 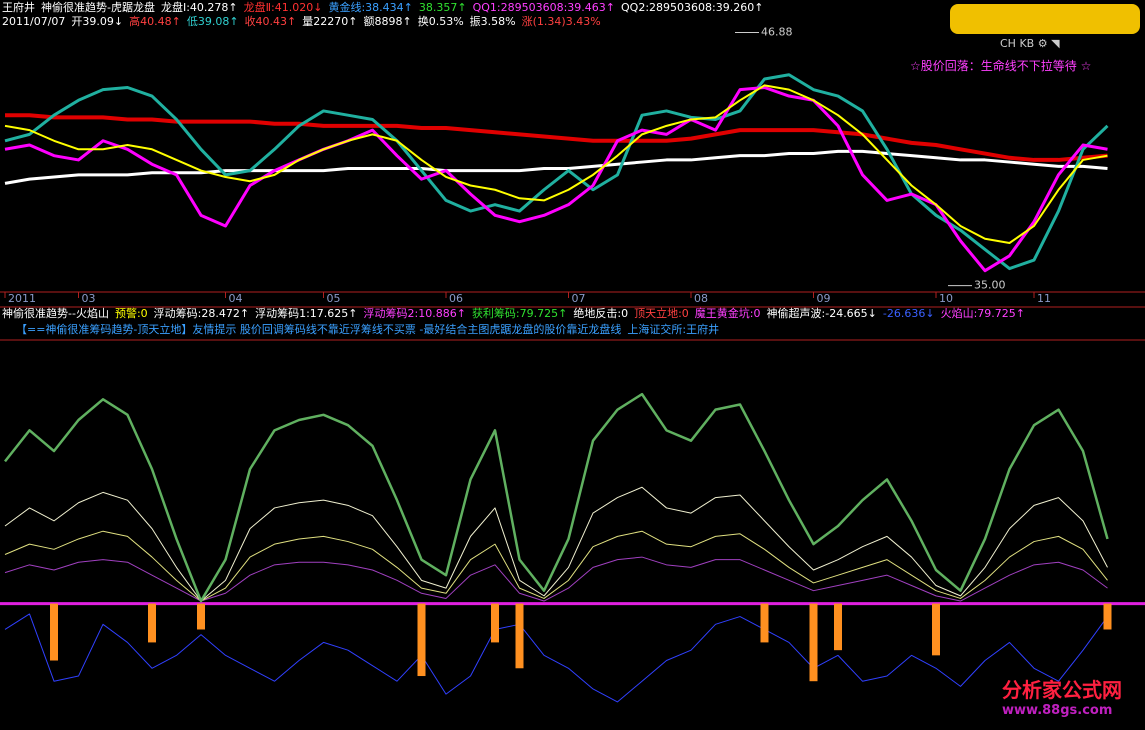 I want to click on main-note: ☆股价回落：生命线不下拉等待 ☆, so click(x=1001, y=66).